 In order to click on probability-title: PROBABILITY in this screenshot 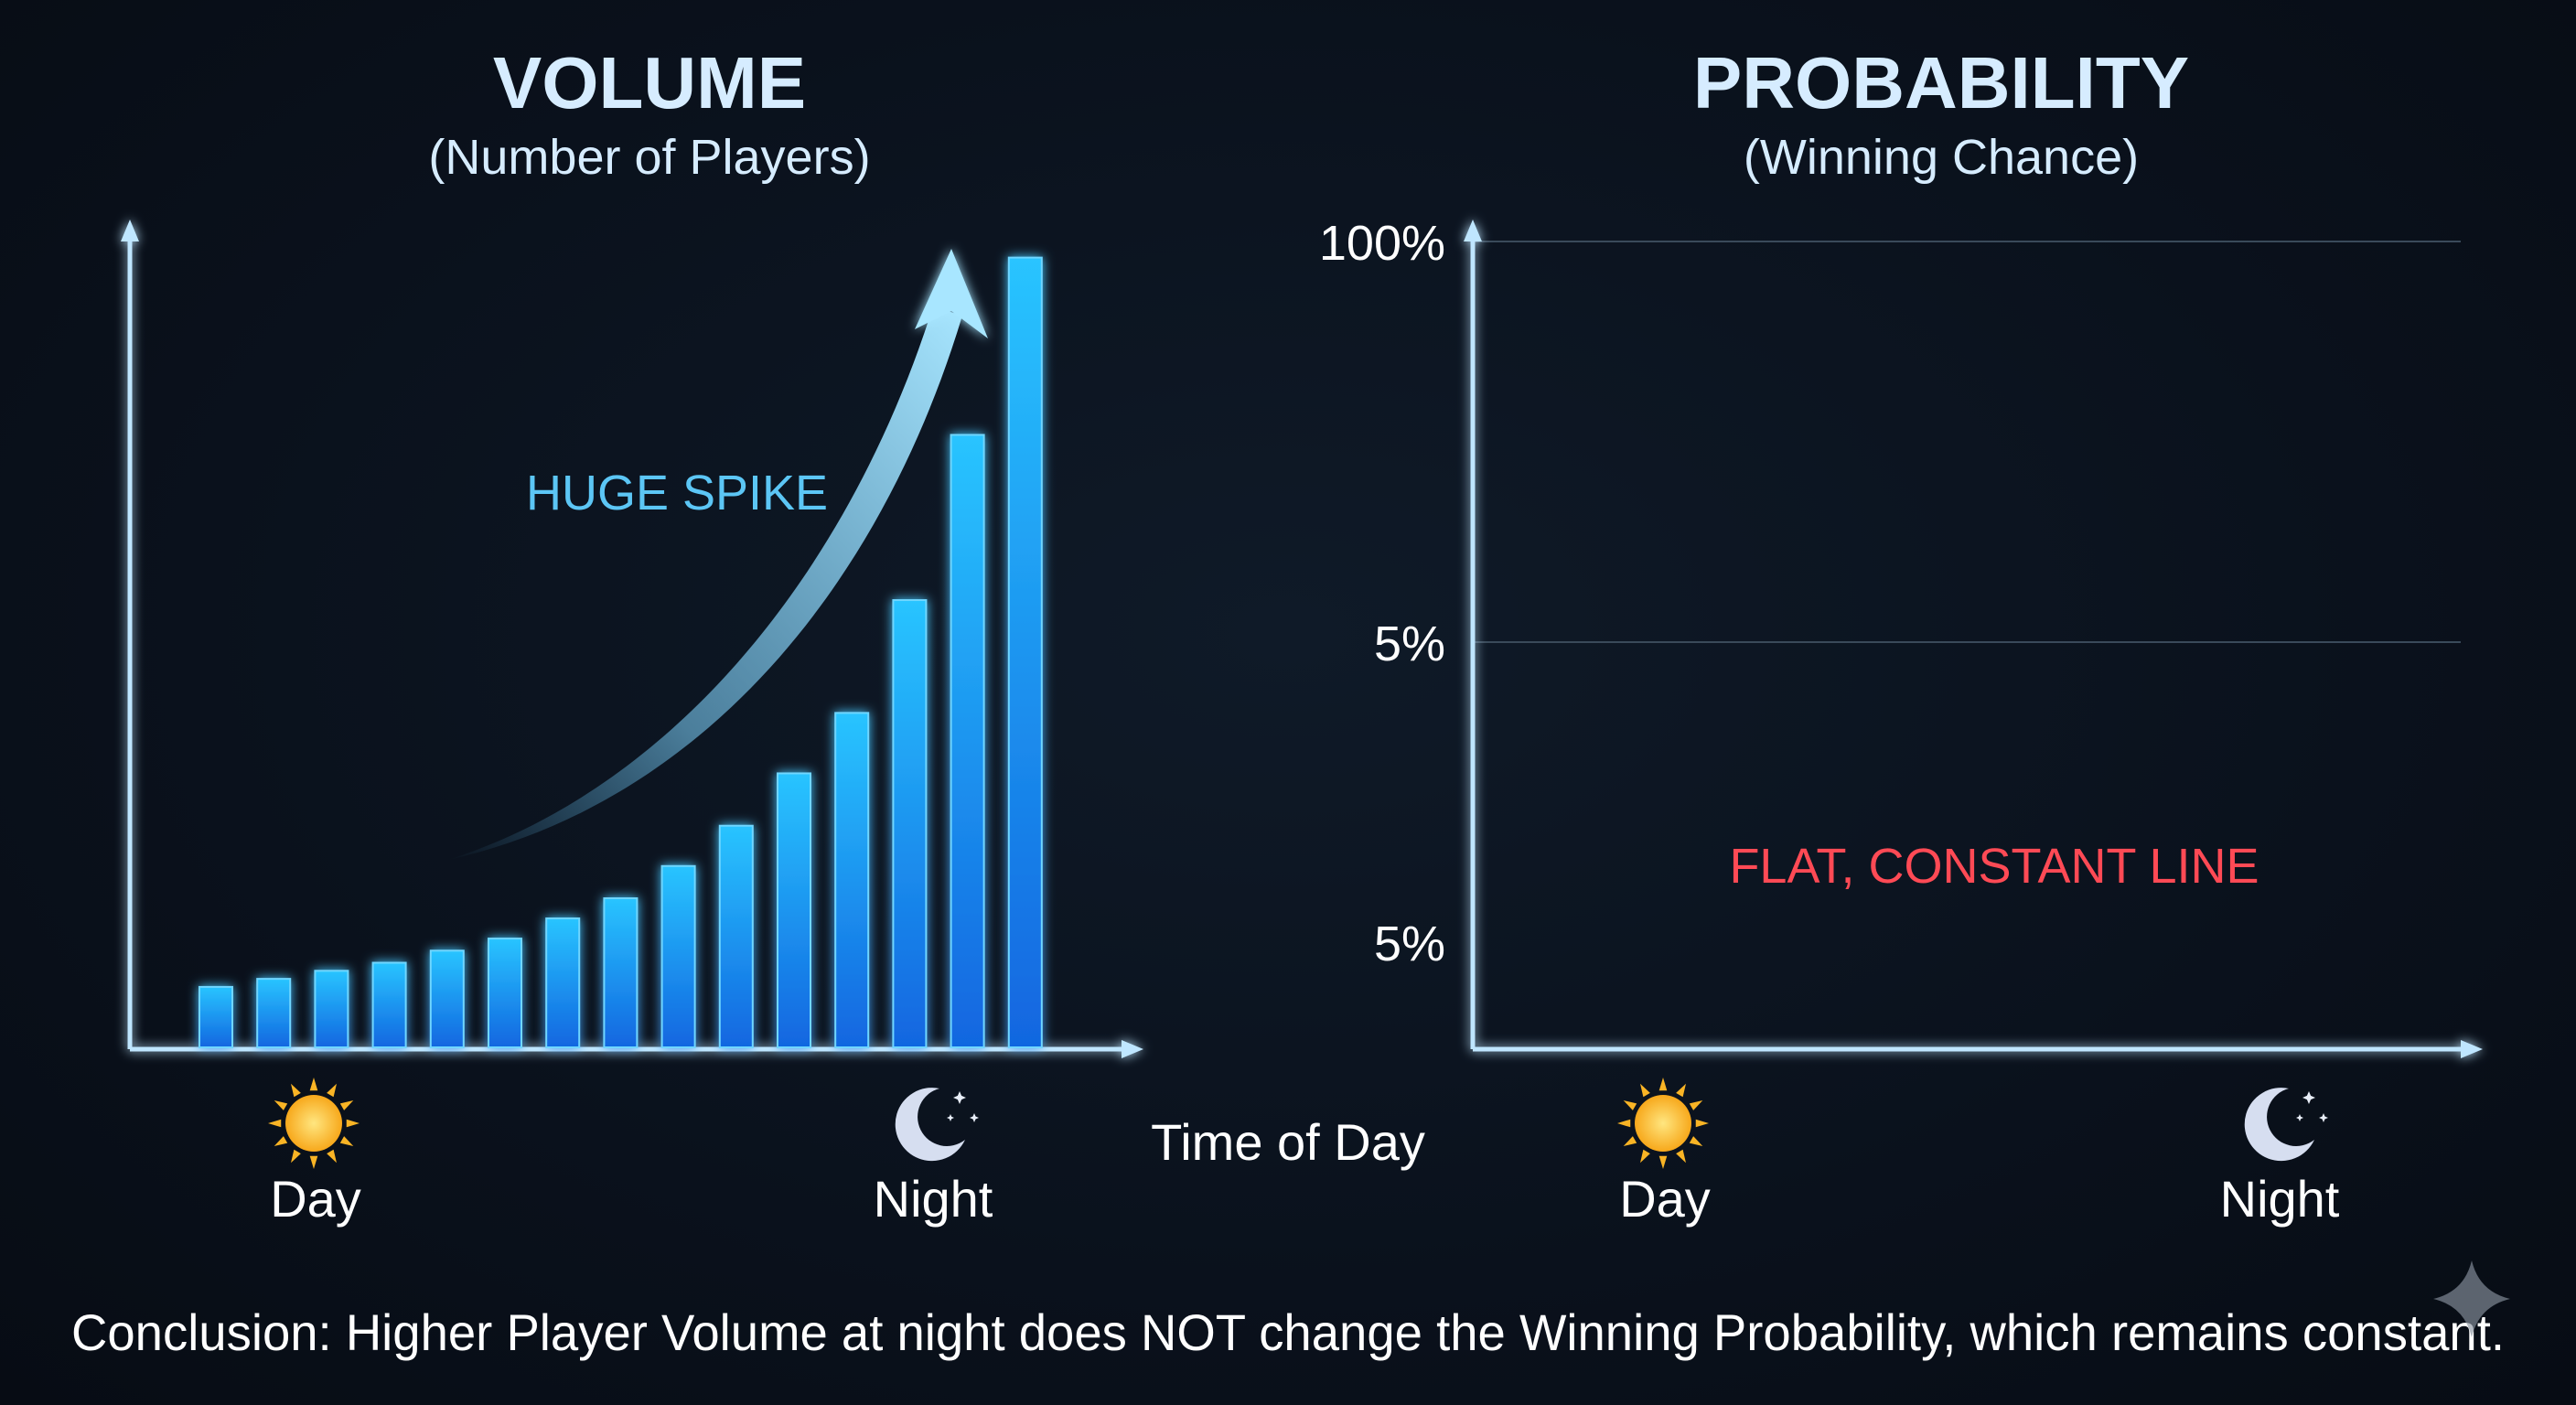, I will do `click(1941, 82)`.